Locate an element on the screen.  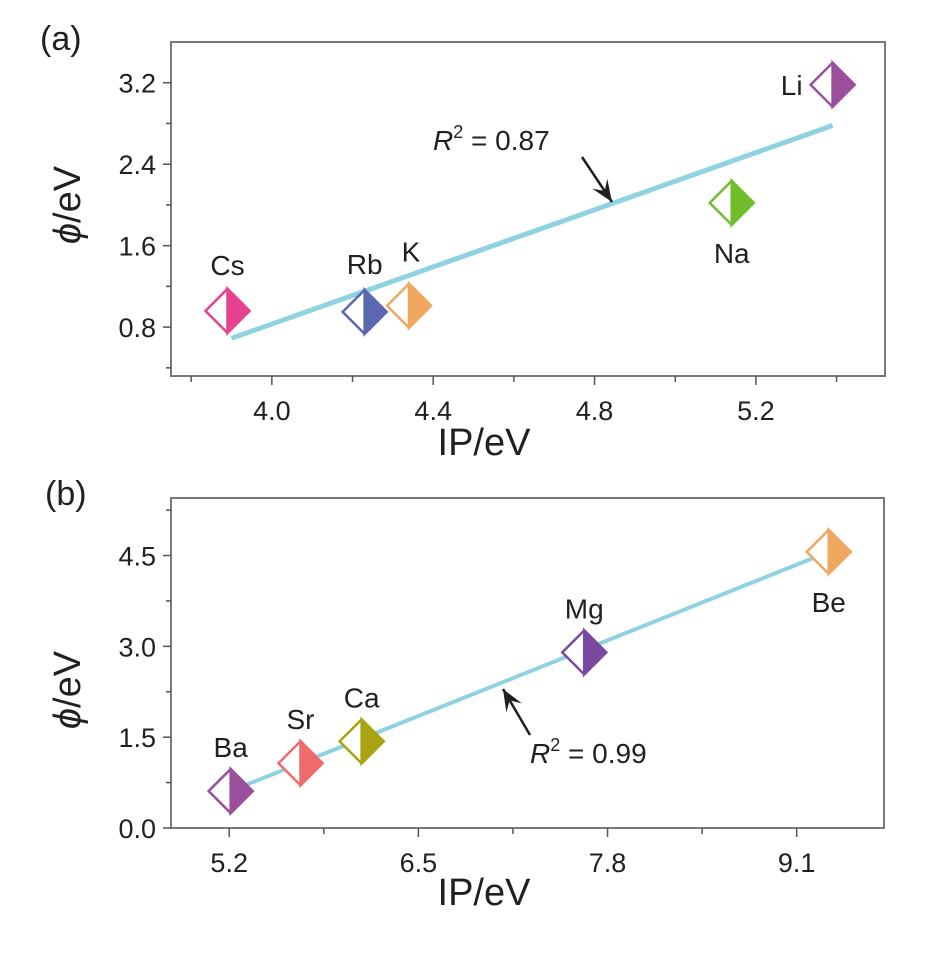
y-tick-label: 4.5 is located at coordinates (137, 557).